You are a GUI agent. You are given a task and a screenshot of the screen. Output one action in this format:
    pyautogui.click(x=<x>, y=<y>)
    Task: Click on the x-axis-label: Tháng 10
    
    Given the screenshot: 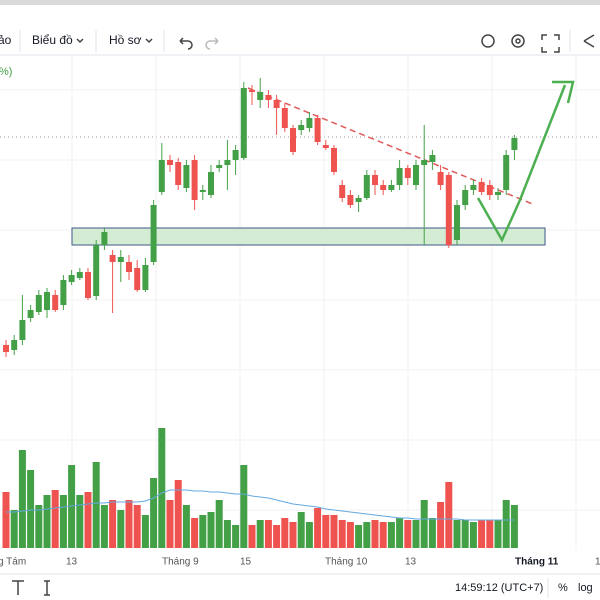 What is the action you would take?
    pyautogui.click(x=346, y=562)
    